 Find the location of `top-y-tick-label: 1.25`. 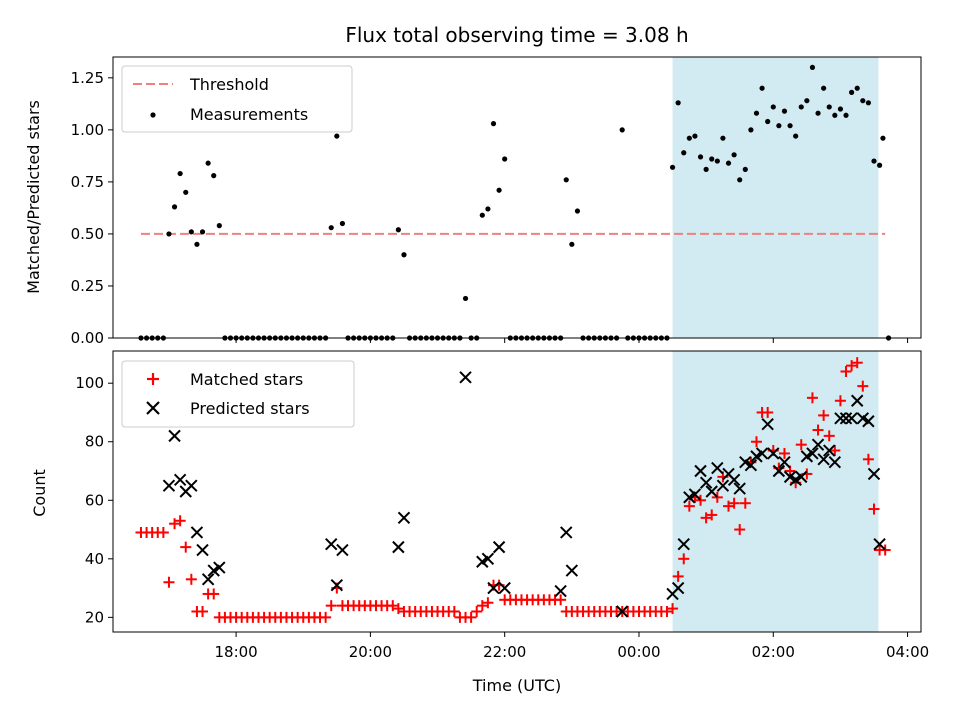

top-y-tick-label: 1.25 is located at coordinates (87, 78).